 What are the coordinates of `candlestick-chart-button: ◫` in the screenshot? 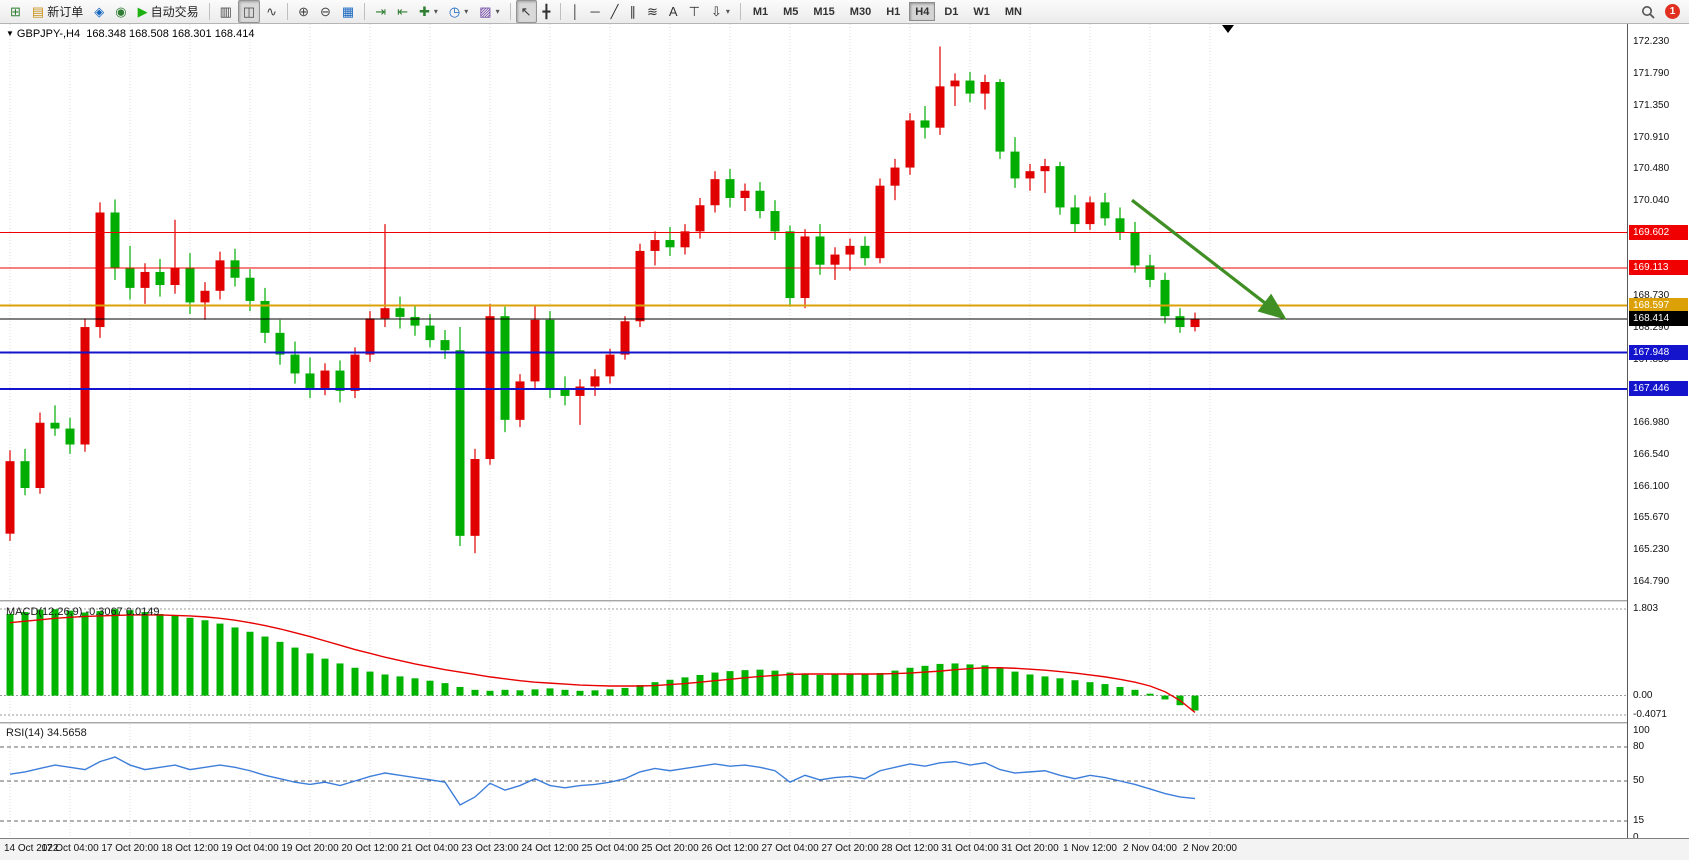 It's located at (249, 11).